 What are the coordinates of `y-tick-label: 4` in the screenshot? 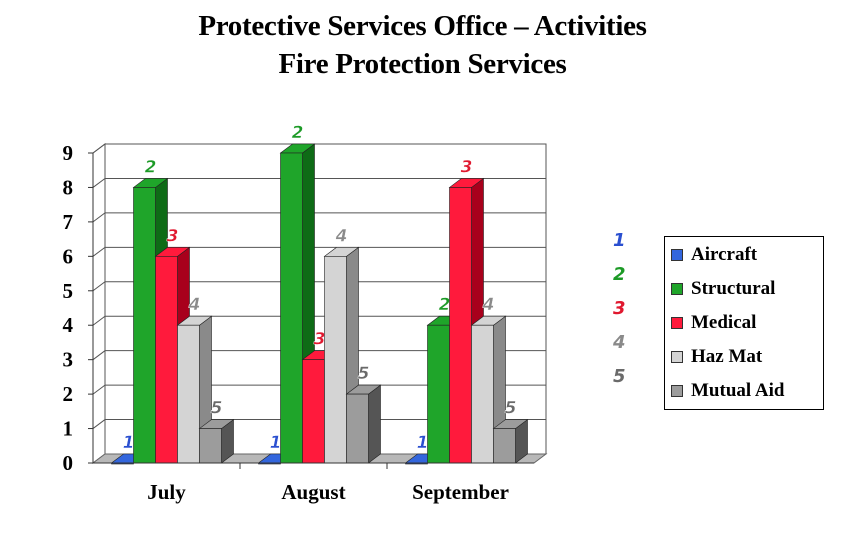 It's located at (68, 325).